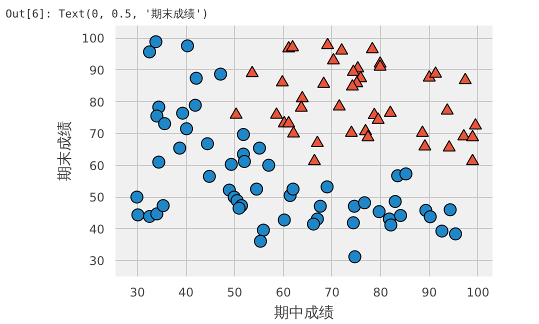 The width and height of the screenshot is (539, 324). I want to click on y-tick-label: 30, so click(97, 261).